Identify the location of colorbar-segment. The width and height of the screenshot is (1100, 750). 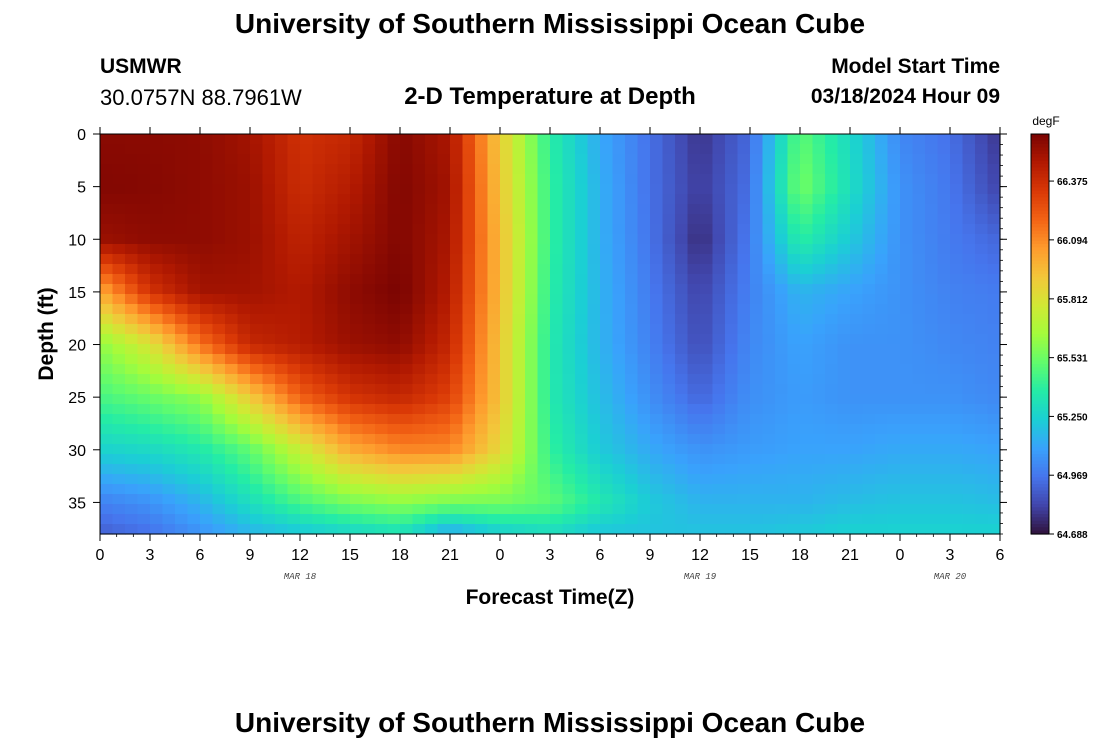
(1040, 482).